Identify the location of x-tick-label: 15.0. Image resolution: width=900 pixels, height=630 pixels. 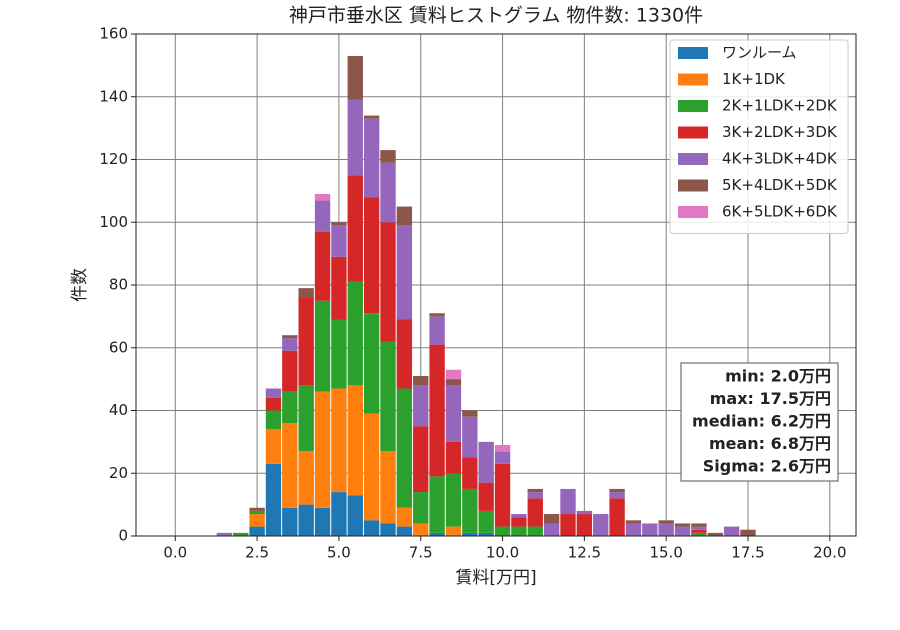
(665, 553).